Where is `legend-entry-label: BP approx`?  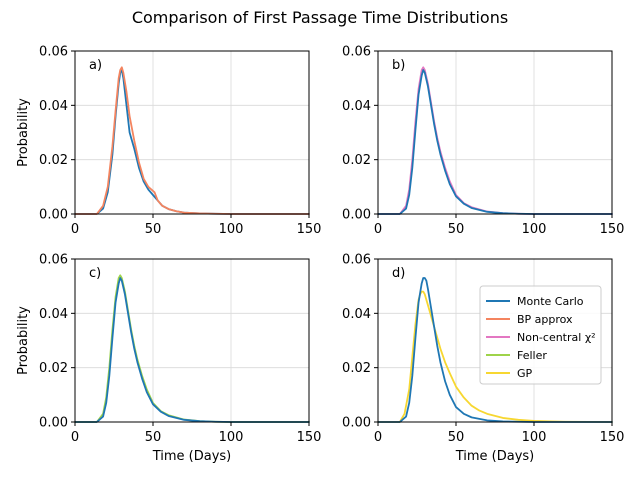
legend-entry-label: BP approx is located at coordinates (545, 319).